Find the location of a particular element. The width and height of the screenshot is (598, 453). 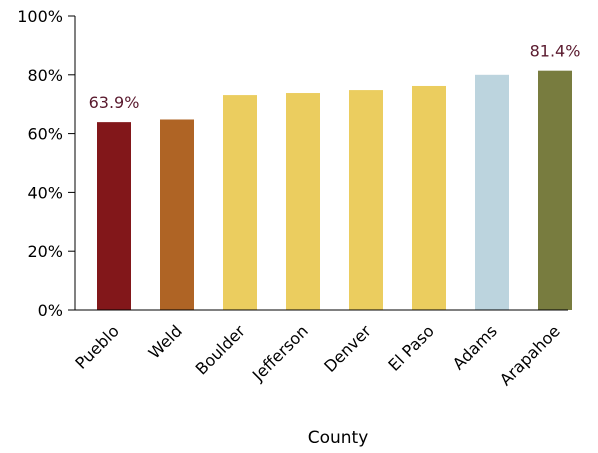

bar-adams is located at coordinates (492, 192).